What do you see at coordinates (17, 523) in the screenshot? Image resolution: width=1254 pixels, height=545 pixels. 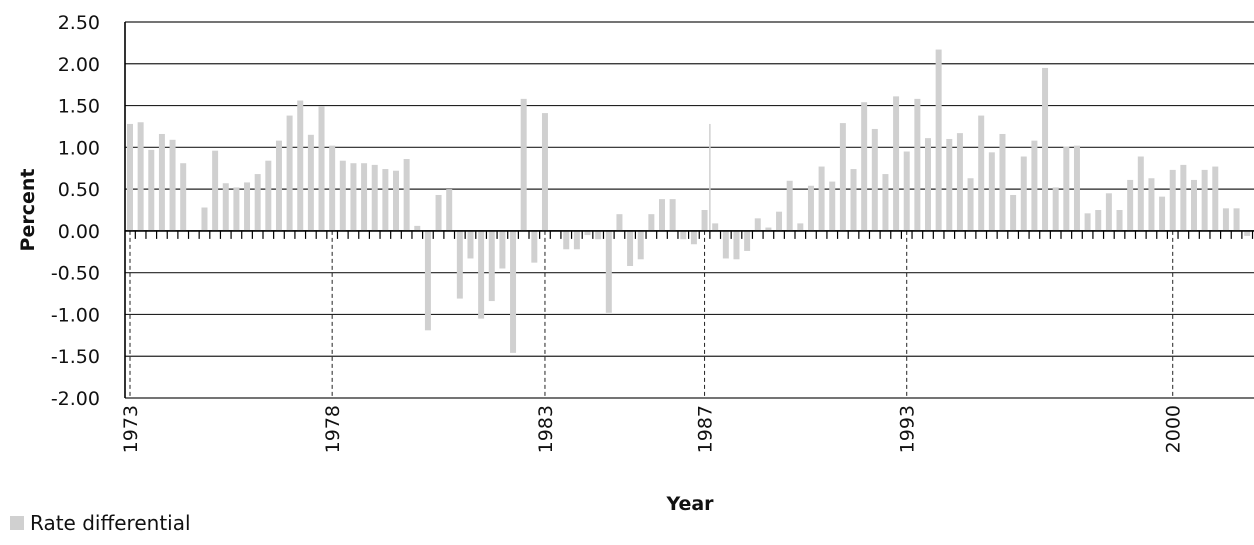 I see `legend-swatch` at bounding box center [17, 523].